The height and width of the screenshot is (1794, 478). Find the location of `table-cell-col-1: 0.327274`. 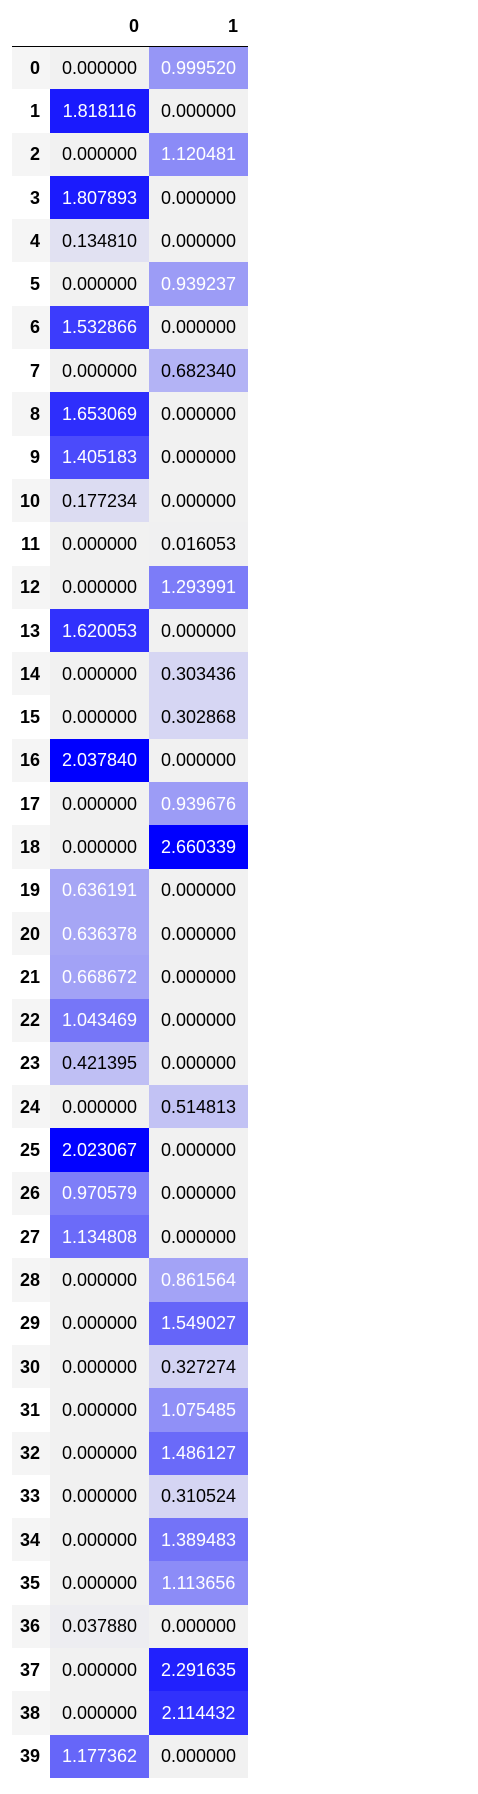

table-cell-col-1: 0.327274 is located at coordinates (198, 1366).